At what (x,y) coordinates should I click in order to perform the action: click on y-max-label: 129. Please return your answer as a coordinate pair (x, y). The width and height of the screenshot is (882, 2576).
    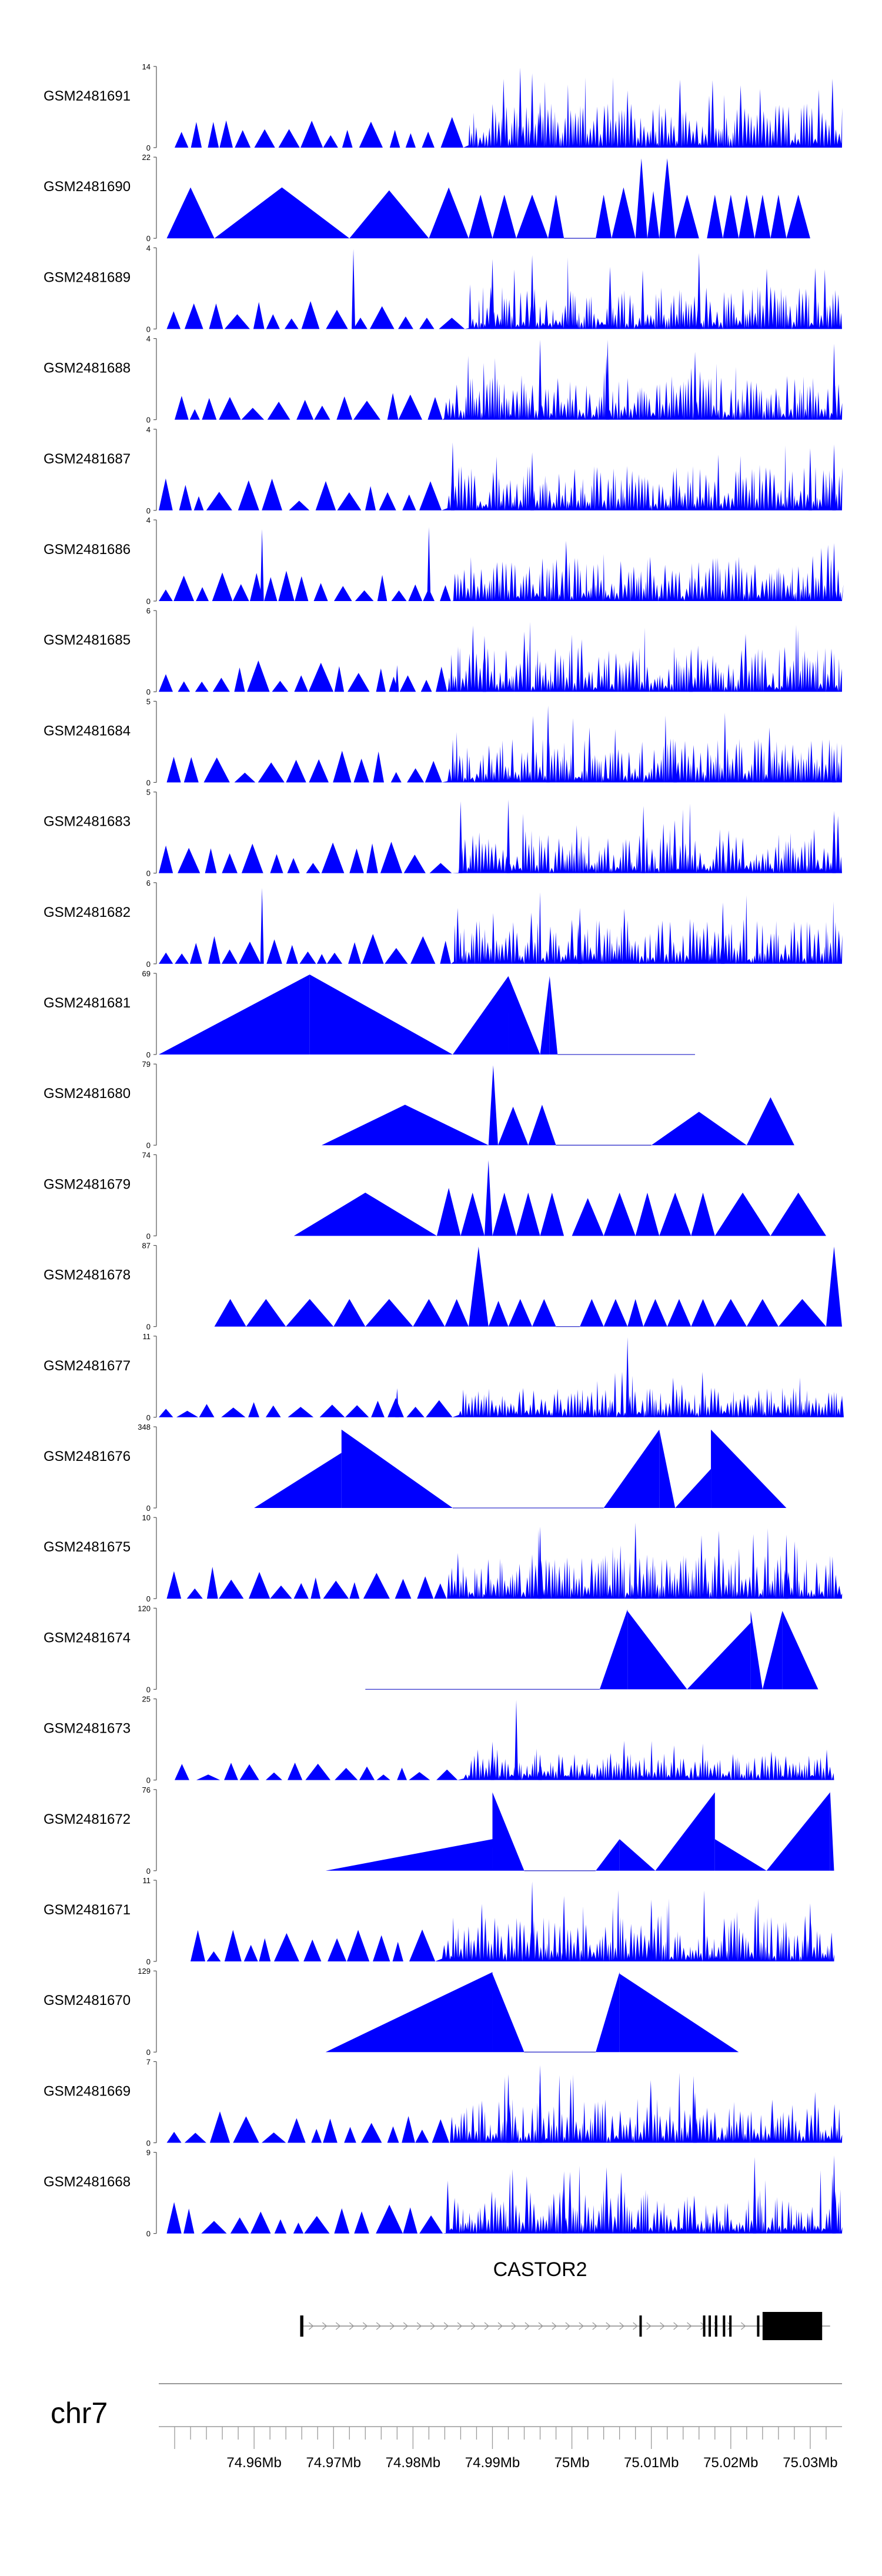
    Looking at the image, I should click on (144, 1971).